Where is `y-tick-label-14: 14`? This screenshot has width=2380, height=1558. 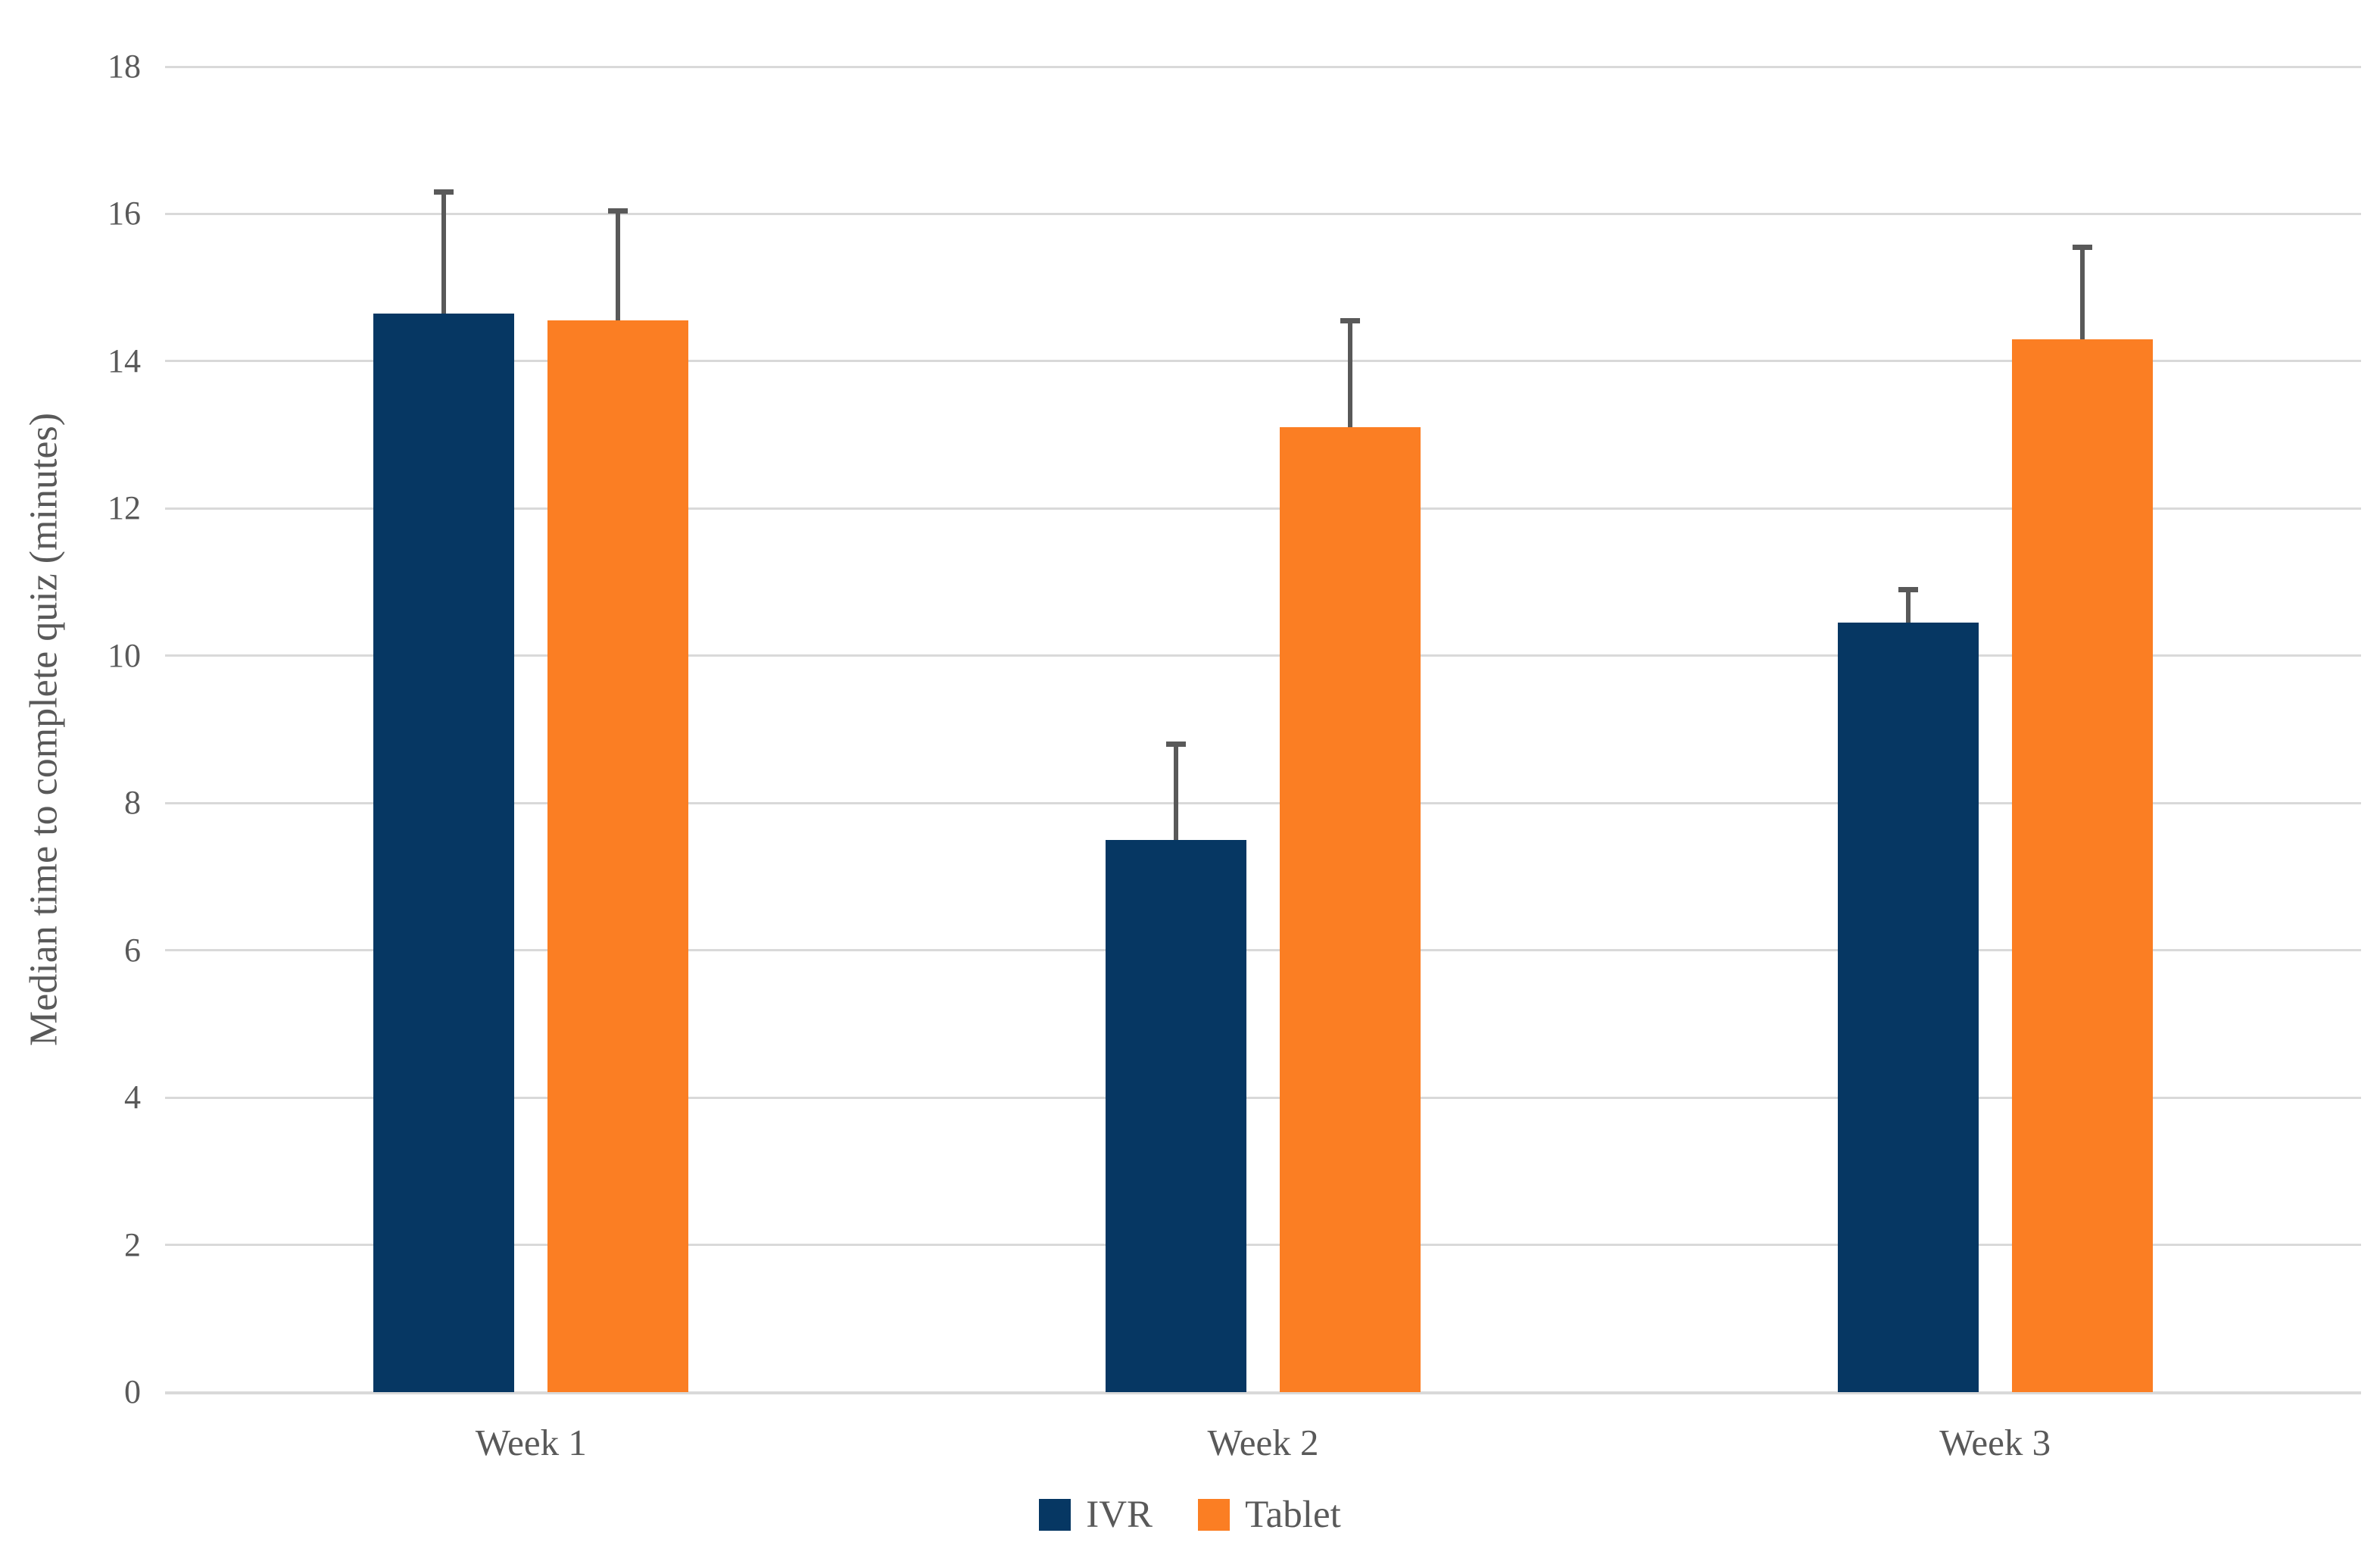
y-tick-label-14: 14 is located at coordinates (124, 360).